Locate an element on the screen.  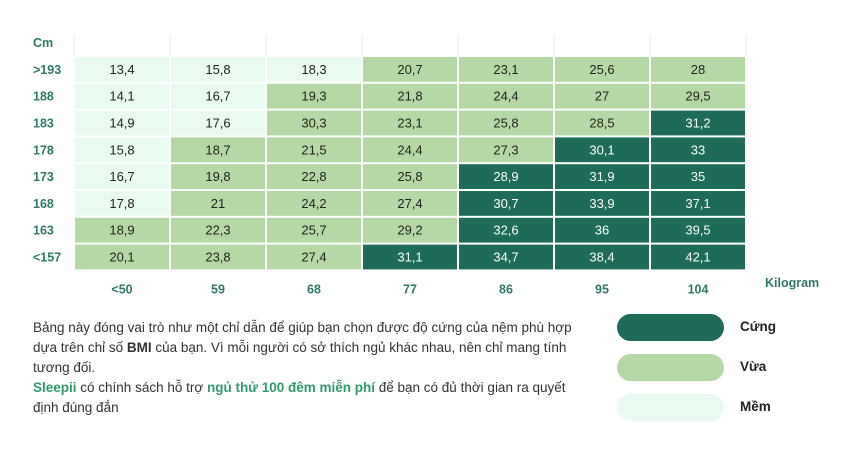
cell-value-label: 27,4 is located at coordinates (313, 257).